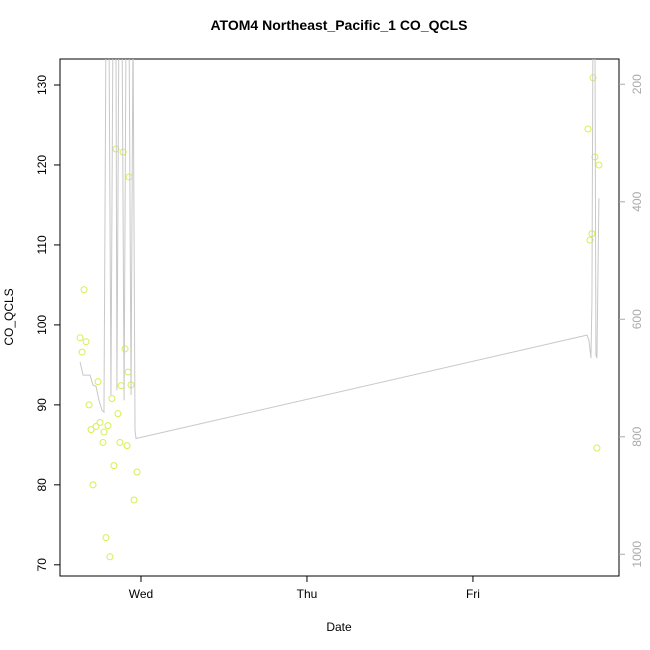  I want to click on y2-tick-label: 400, so click(637, 201).